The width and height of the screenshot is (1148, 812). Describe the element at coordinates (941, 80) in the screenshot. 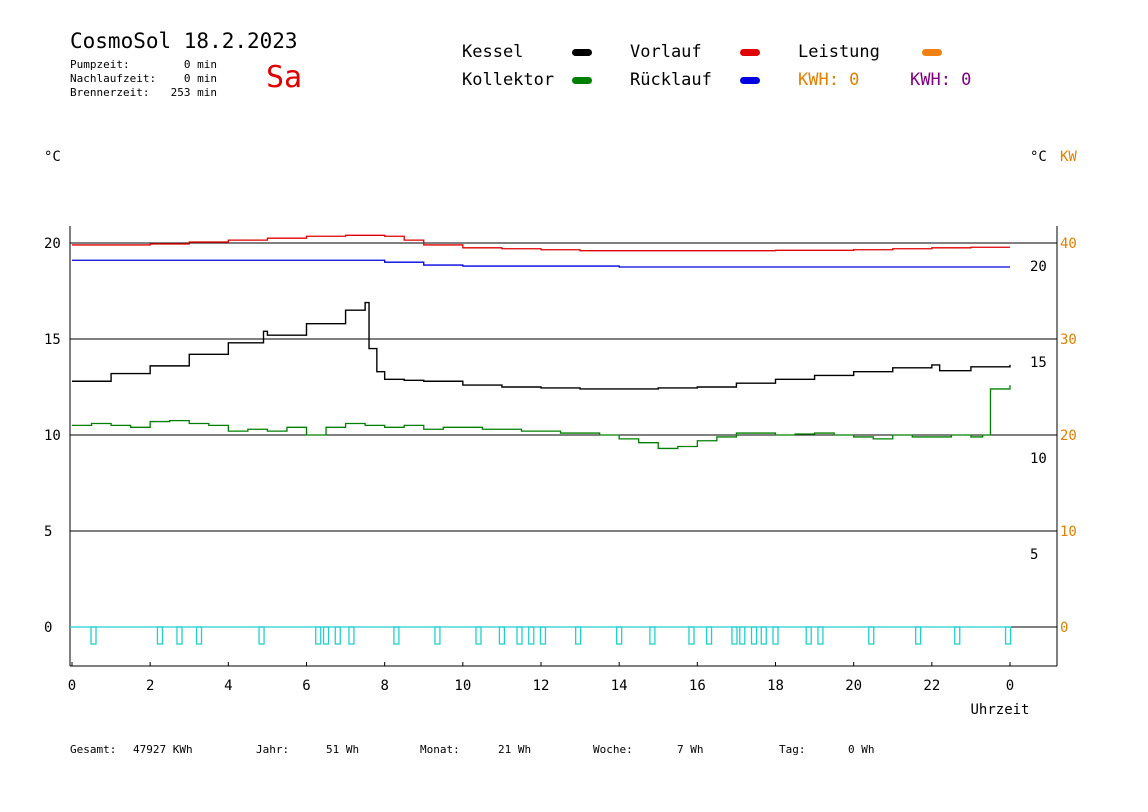

I see `legend-kwh-purple: KWH: 0` at that location.